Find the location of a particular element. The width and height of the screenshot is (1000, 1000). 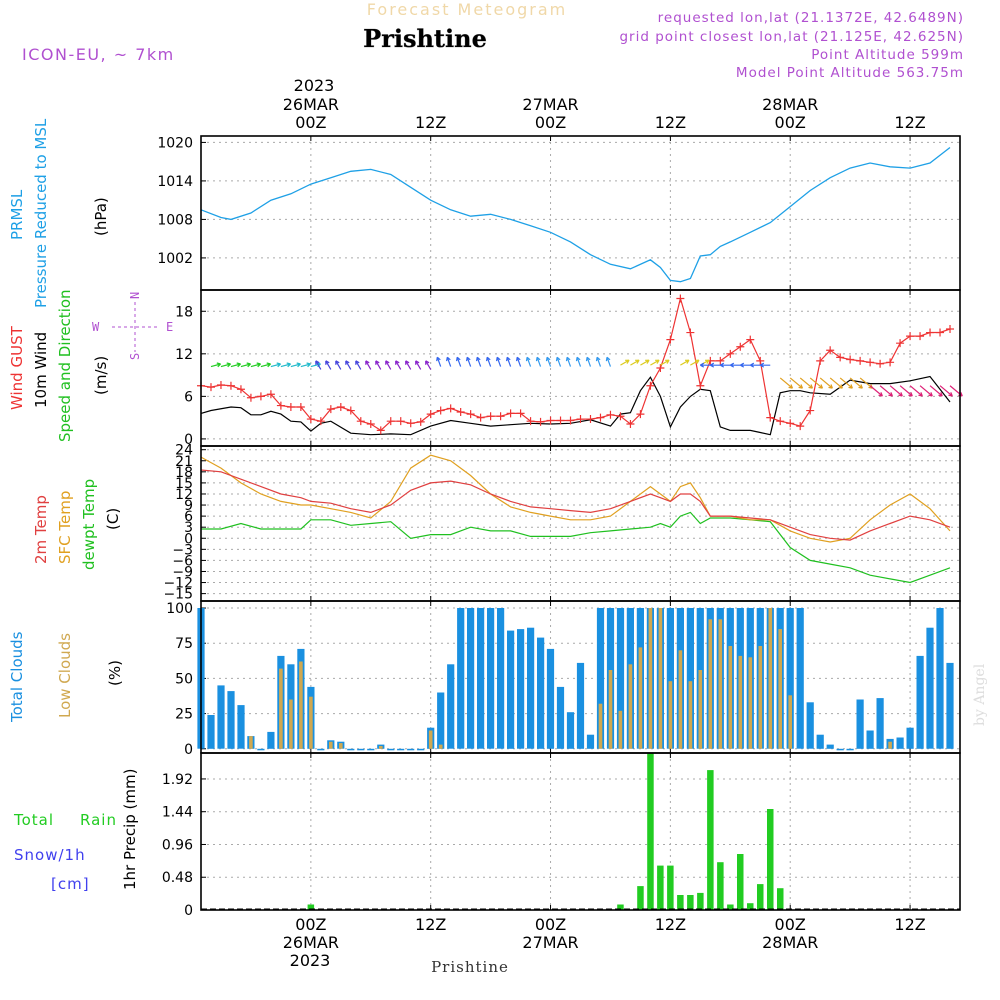

precip-unit-label: 1hr Precip (mm) is located at coordinates (130, 829).